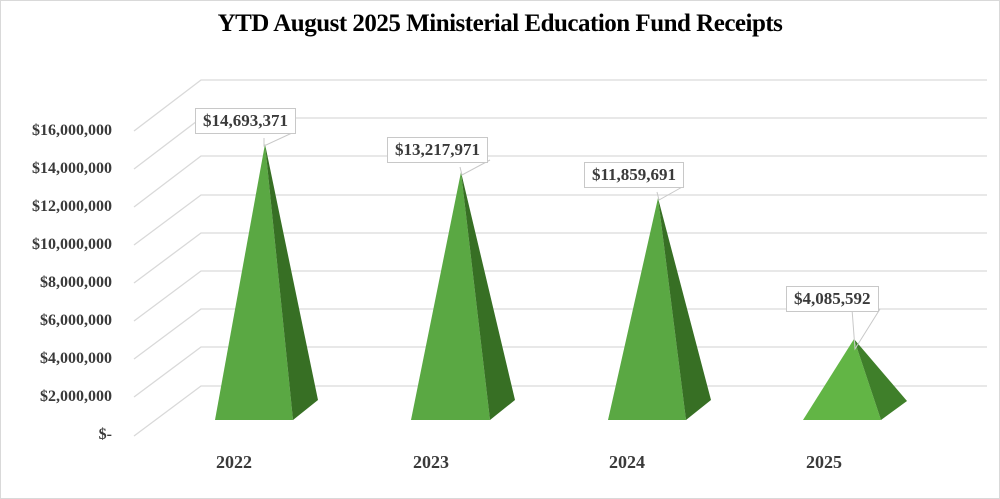  I want to click on y-tick-0: $-, so click(105, 434).